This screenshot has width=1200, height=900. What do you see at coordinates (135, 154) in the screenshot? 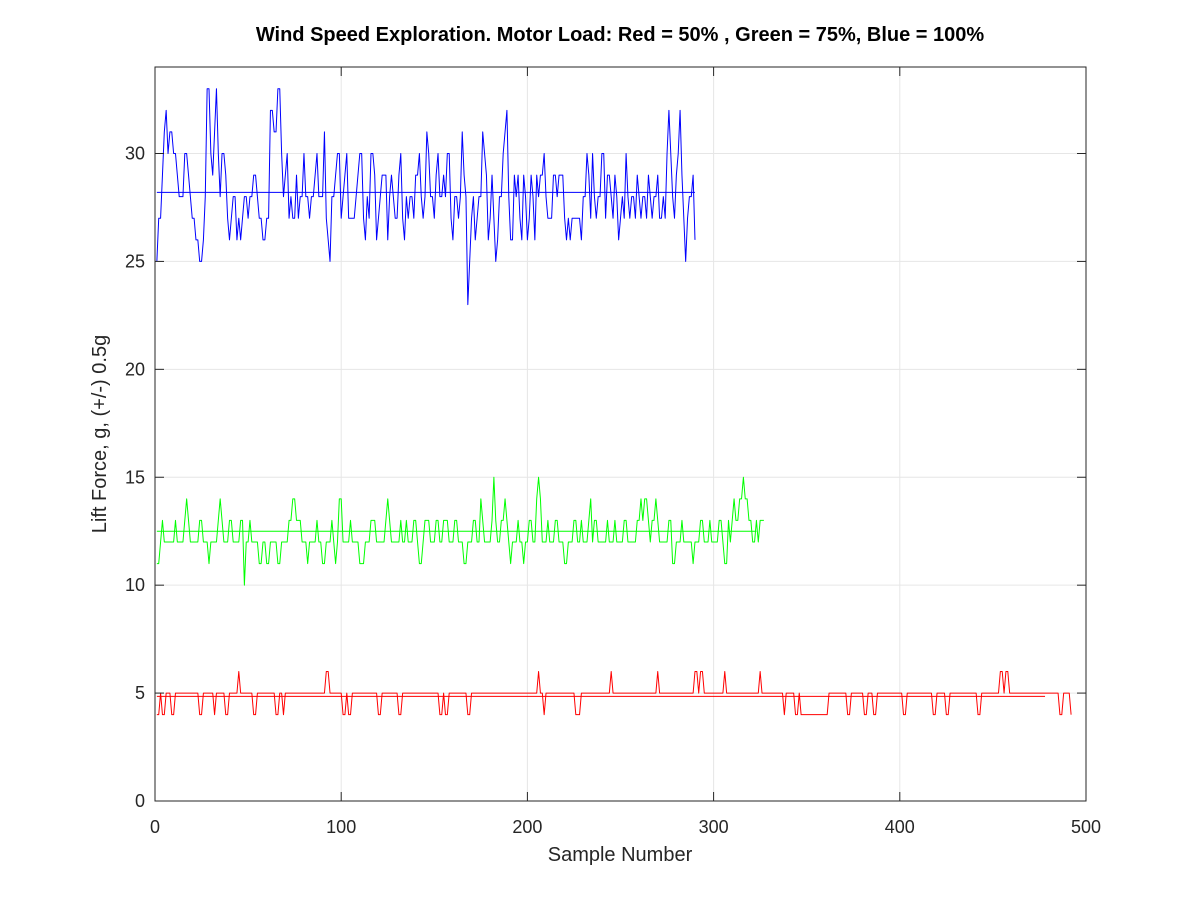
I see `y-tick-label: 30` at bounding box center [135, 154].